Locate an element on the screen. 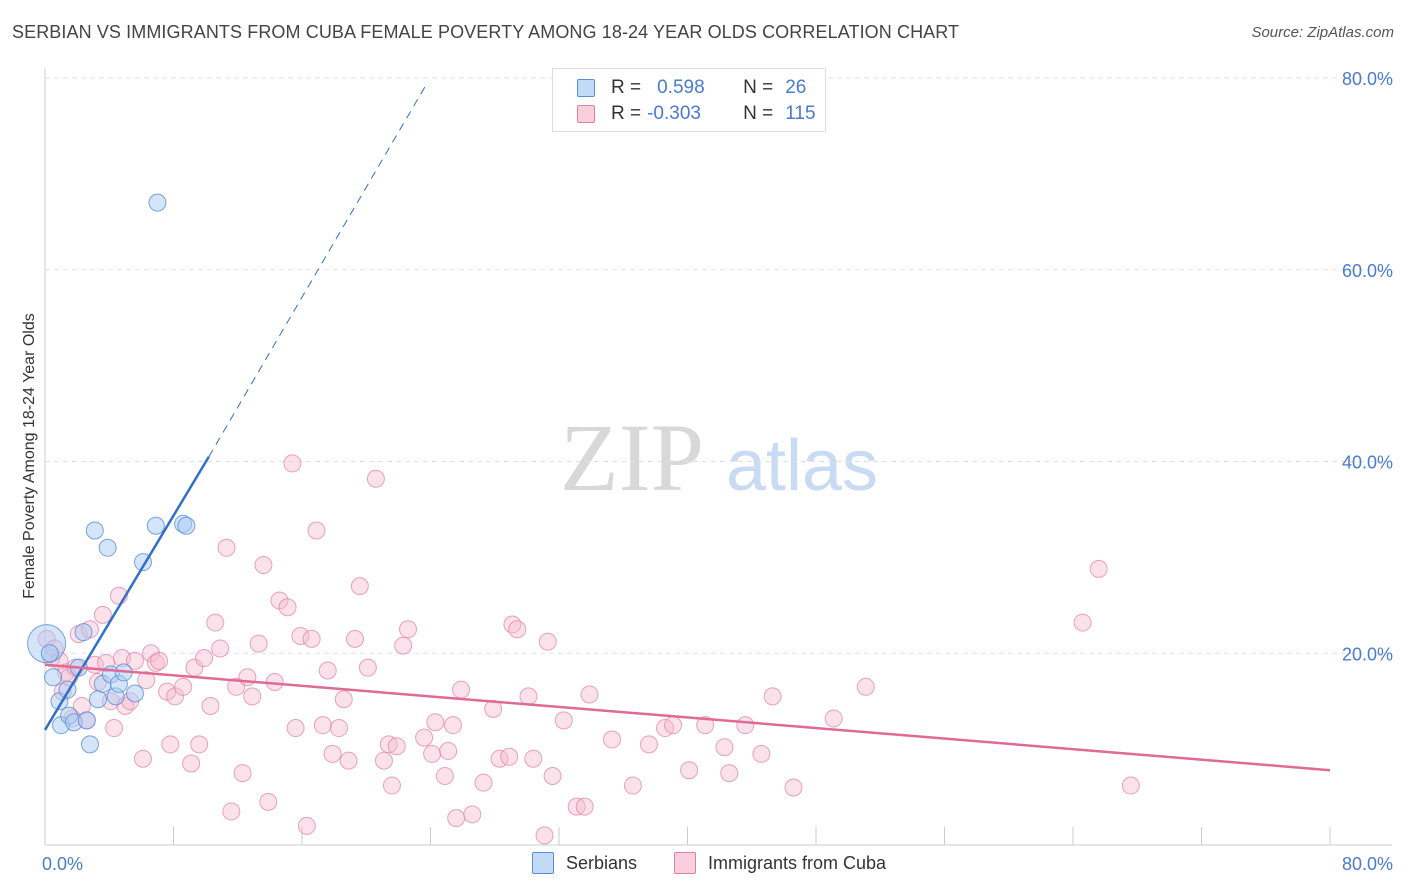 The image size is (1406, 892). legend-row-serbians: R = 0.598 N = 26 is located at coordinates (691, 88).